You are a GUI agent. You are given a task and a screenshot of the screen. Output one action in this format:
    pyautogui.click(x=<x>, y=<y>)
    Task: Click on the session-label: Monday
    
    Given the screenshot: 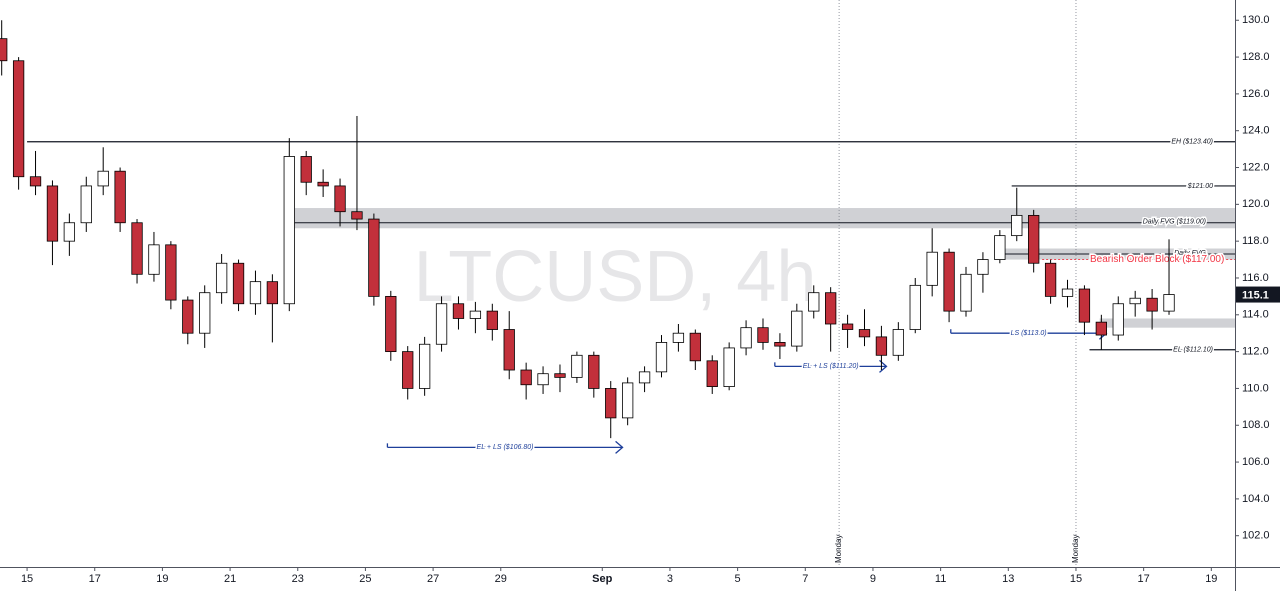 What is the action you would take?
    pyautogui.click(x=1075, y=549)
    